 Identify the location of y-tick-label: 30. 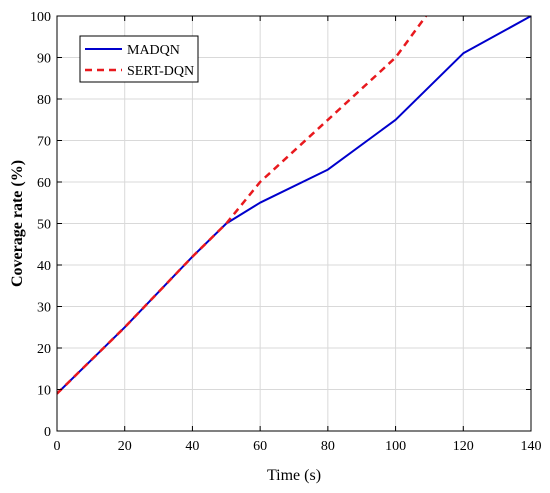
(44, 308).